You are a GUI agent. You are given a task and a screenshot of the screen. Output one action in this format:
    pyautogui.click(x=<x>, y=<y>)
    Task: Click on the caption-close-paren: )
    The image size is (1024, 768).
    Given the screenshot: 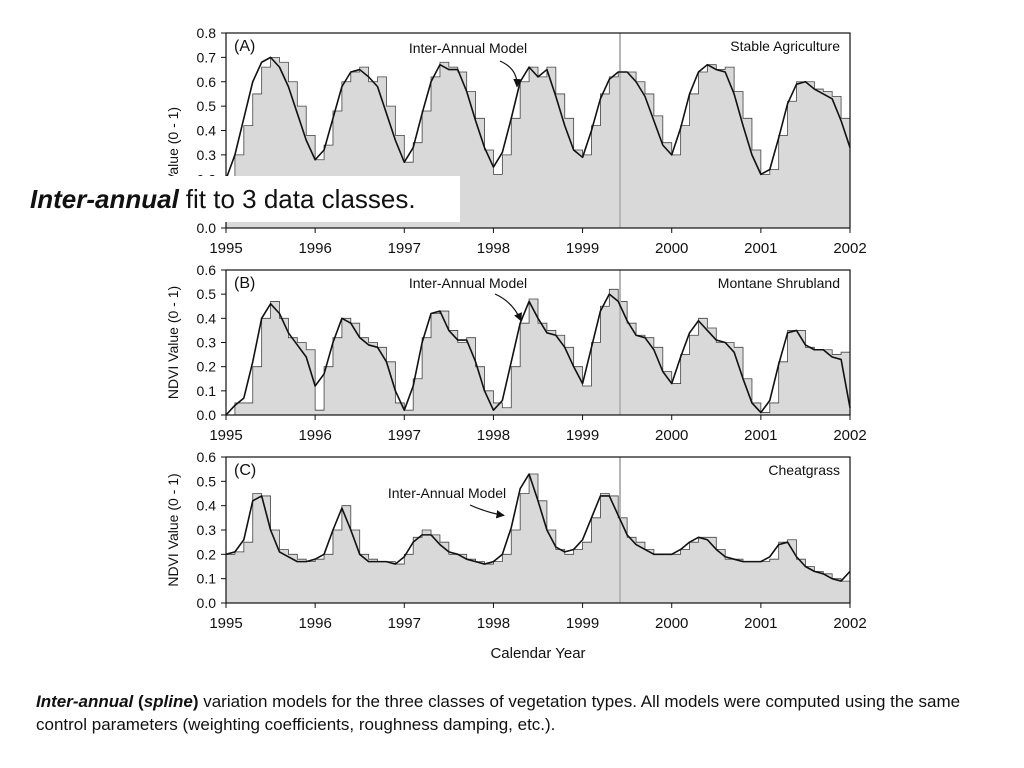 What is the action you would take?
    pyautogui.click(x=195, y=701)
    